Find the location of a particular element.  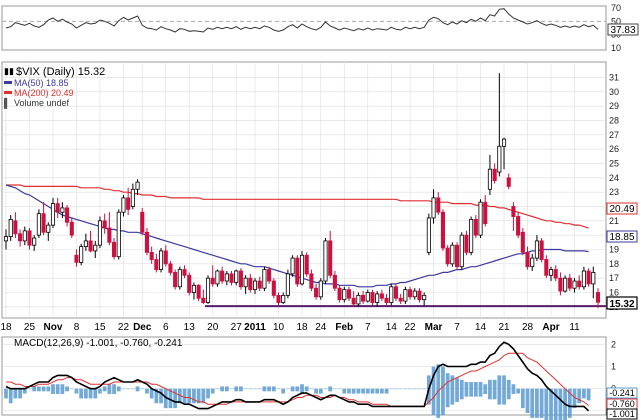

date-axis-tick-label: 14 is located at coordinates (392, 327).